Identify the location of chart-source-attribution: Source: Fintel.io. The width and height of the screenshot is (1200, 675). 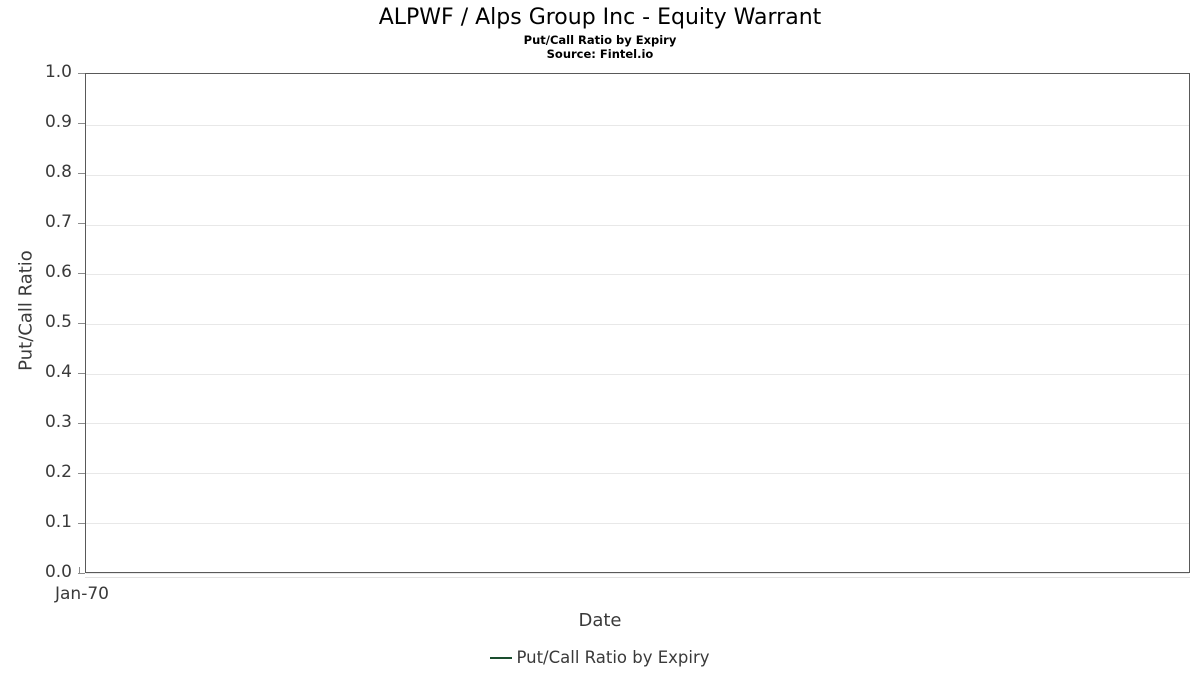
(600, 54).